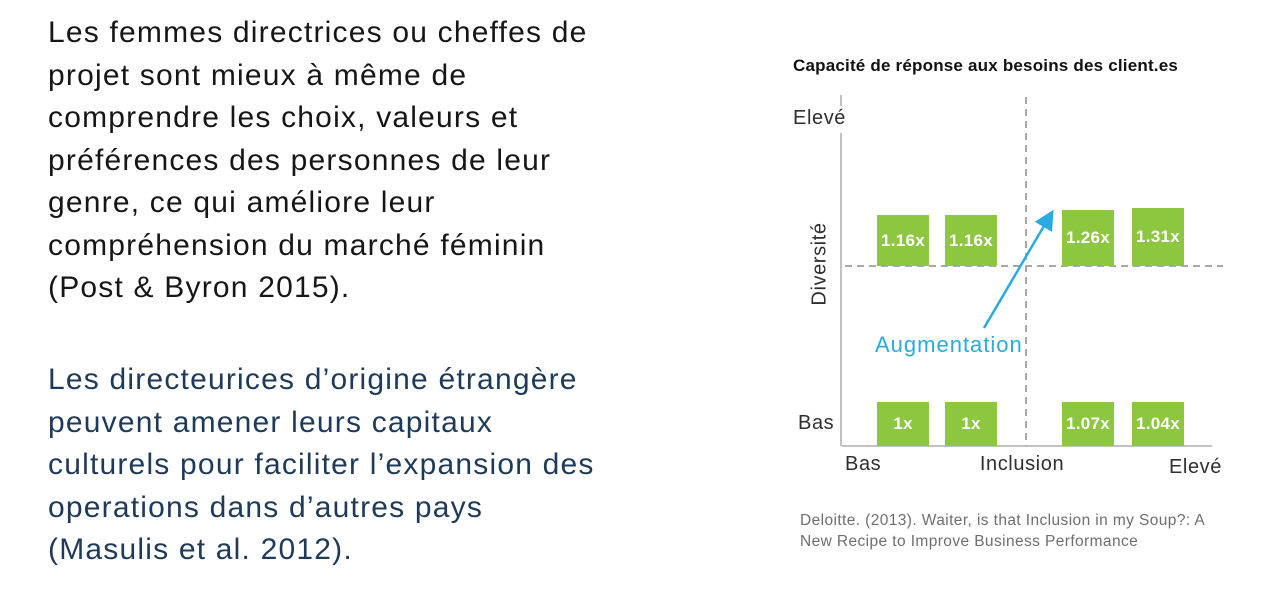 The image size is (1280, 602). What do you see at coordinates (1158, 424) in the screenshot?
I see `bar-diversite-basse-4: 1.04x` at bounding box center [1158, 424].